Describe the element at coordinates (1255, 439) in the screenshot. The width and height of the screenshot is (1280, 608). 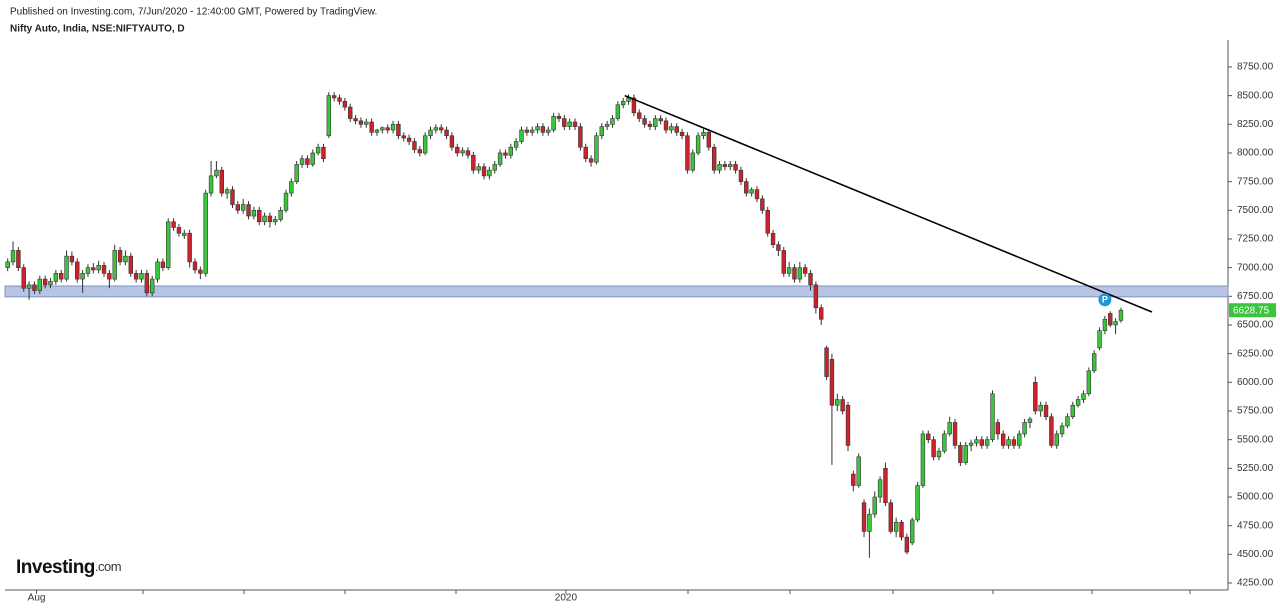
I see `y-tick-label: 5500.00` at that location.